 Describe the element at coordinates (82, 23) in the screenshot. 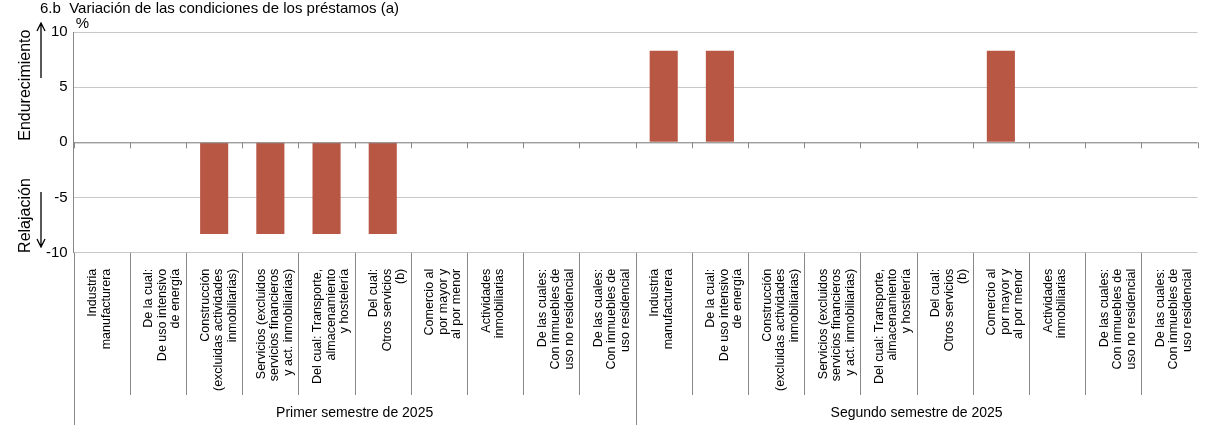

I see `y-axis-title: %` at that location.